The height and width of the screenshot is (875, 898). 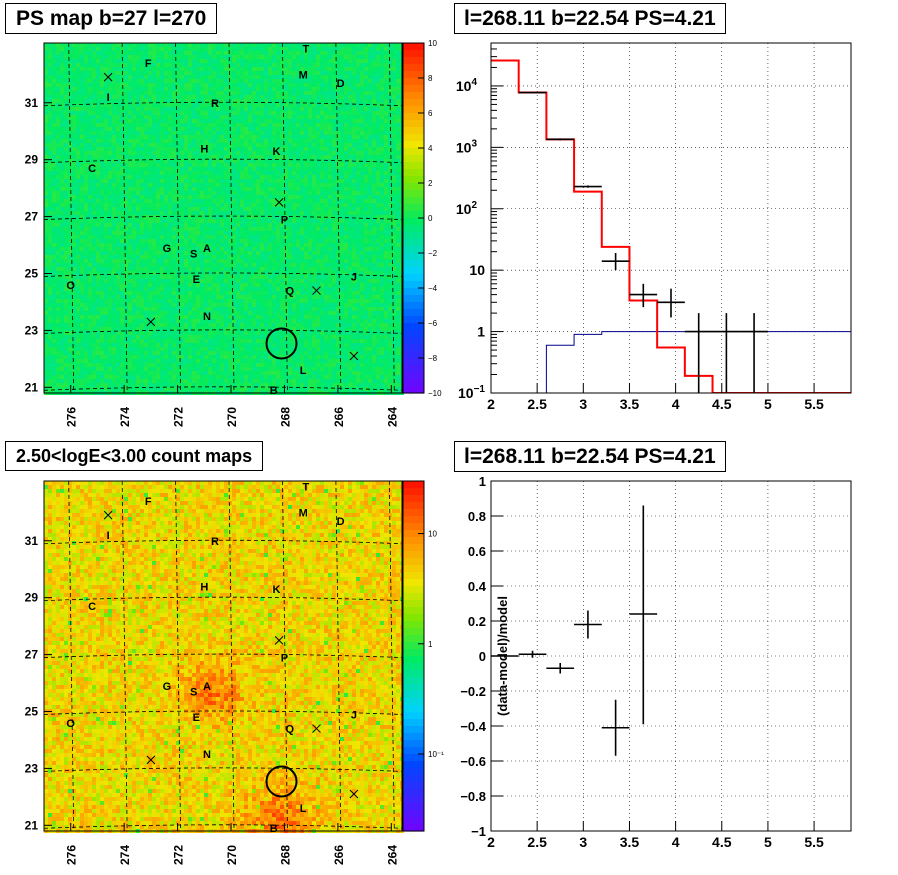 I want to click on source-label: I, so click(x=108, y=98).